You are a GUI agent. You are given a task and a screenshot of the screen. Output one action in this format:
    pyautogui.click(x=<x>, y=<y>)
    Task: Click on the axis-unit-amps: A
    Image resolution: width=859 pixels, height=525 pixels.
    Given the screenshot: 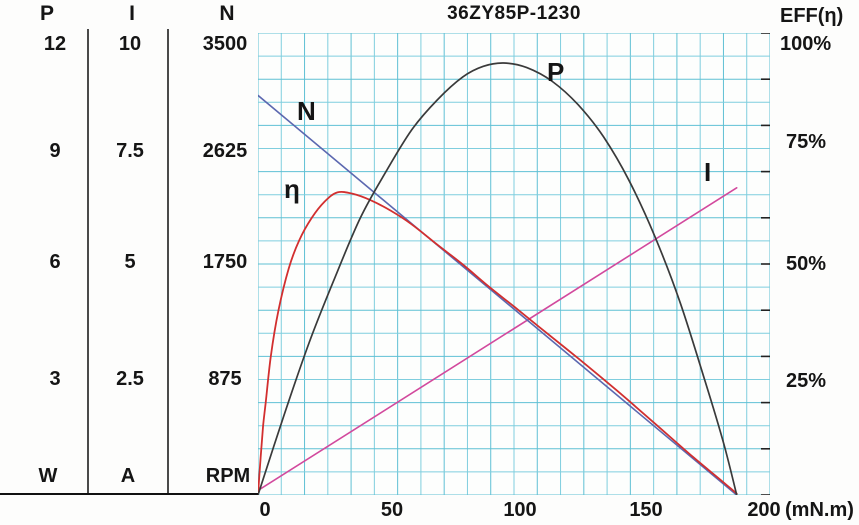 What is the action you would take?
    pyautogui.click(x=128, y=476)
    